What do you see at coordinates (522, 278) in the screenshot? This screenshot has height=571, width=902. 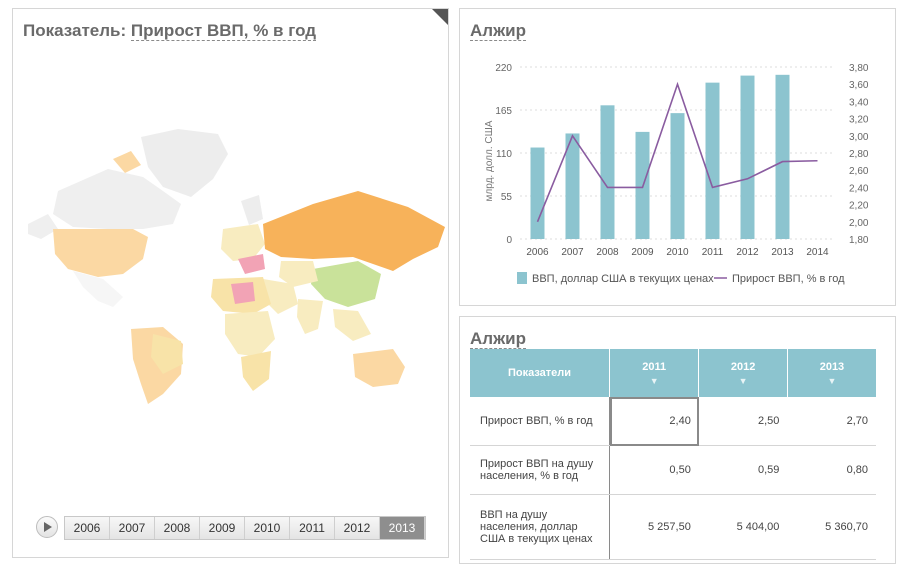 I see `legend-swatch-gdp` at bounding box center [522, 278].